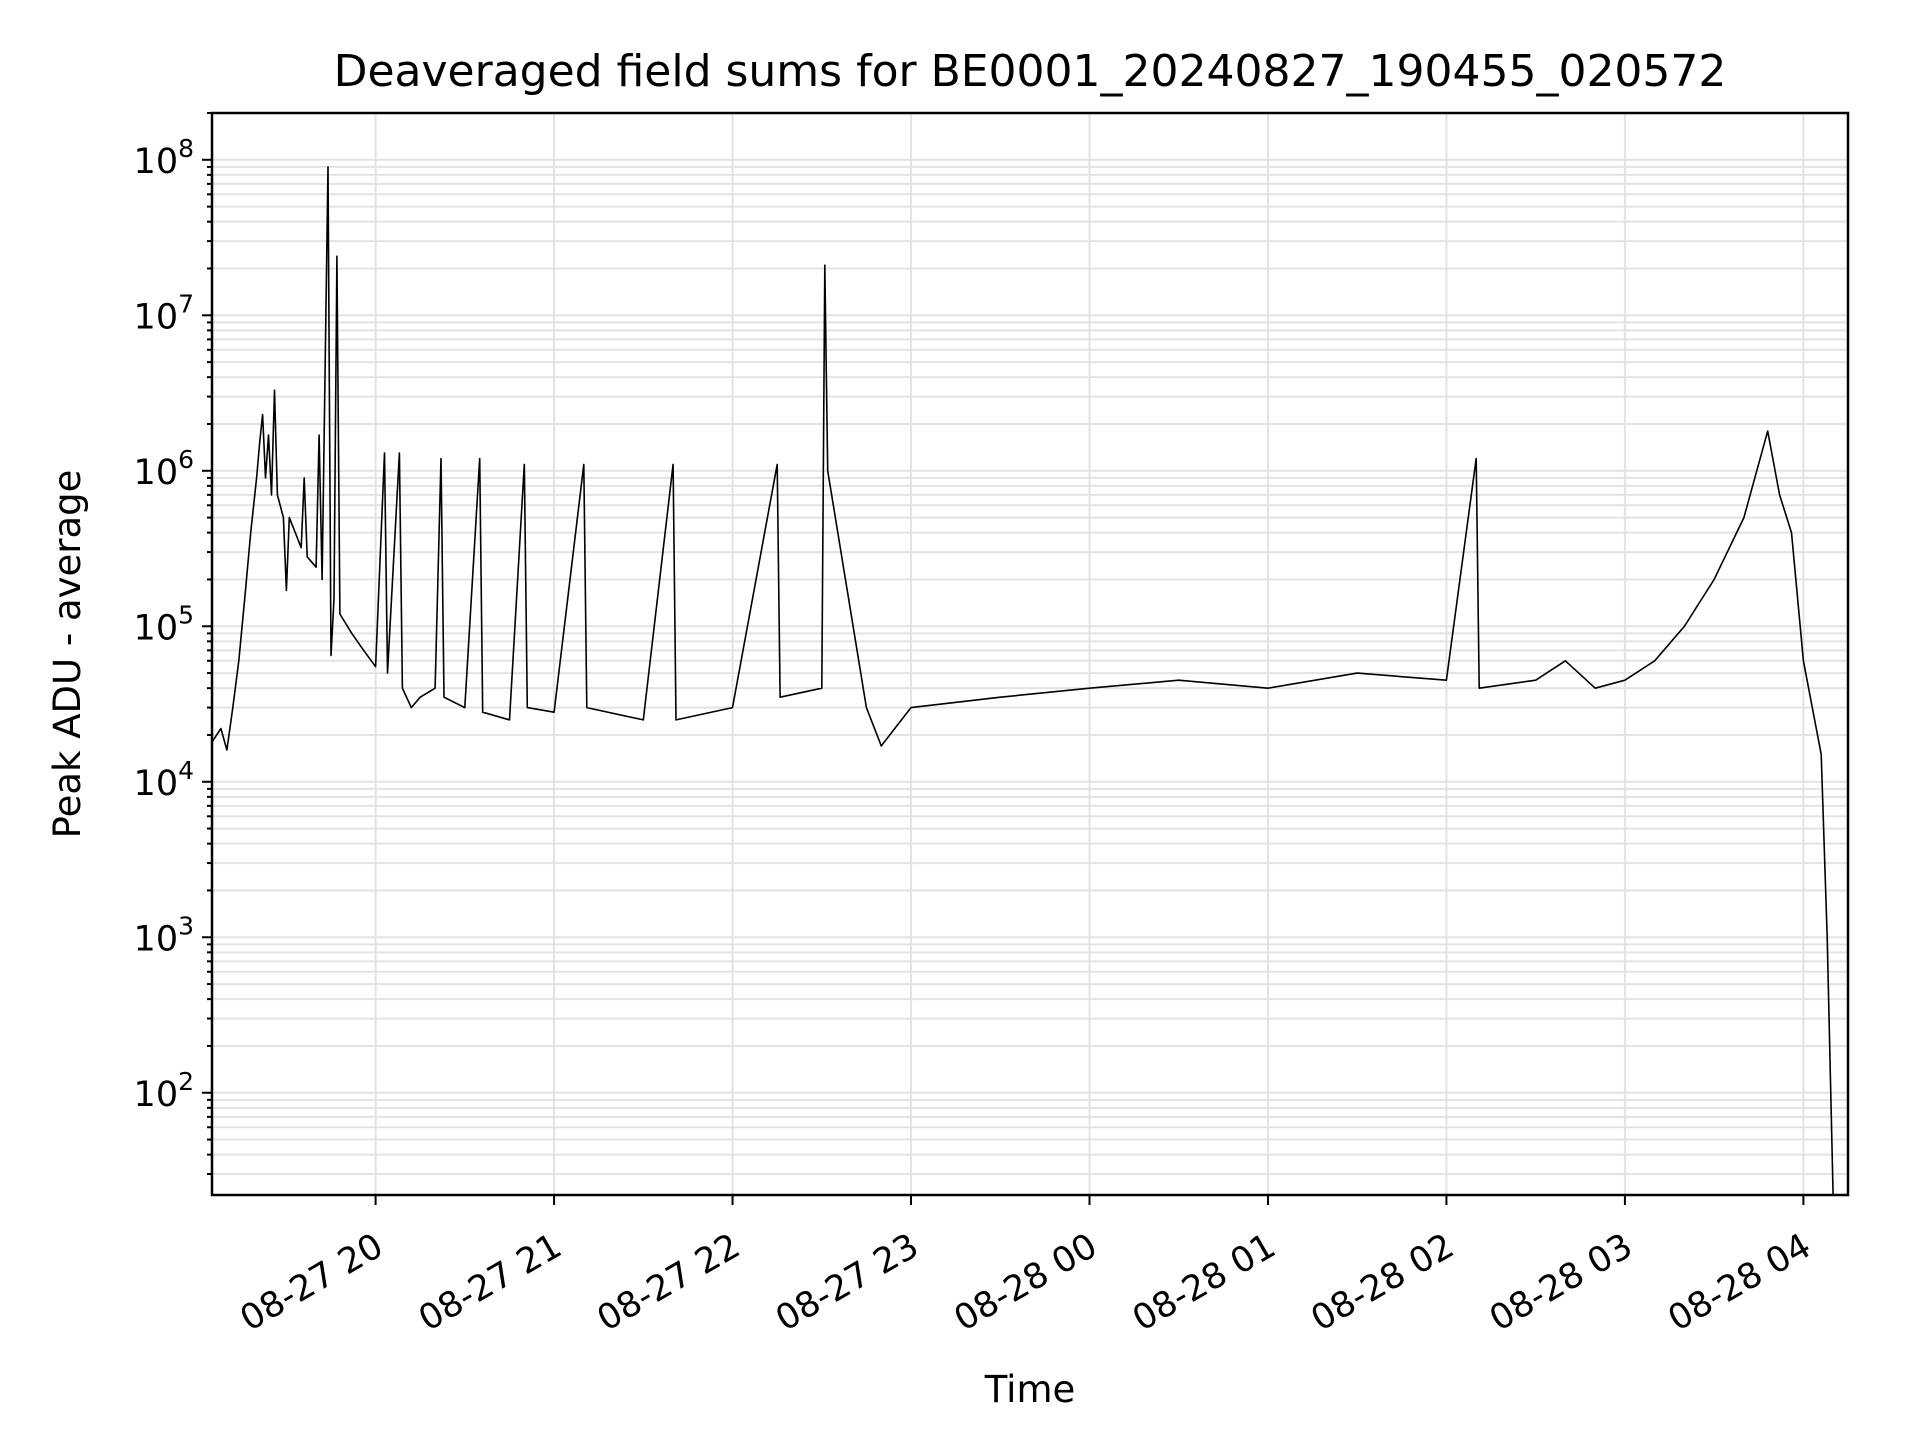 The width and height of the screenshot is (1920, 1440). I want to click on y-tick-exponent: 8, so click(186, 148).